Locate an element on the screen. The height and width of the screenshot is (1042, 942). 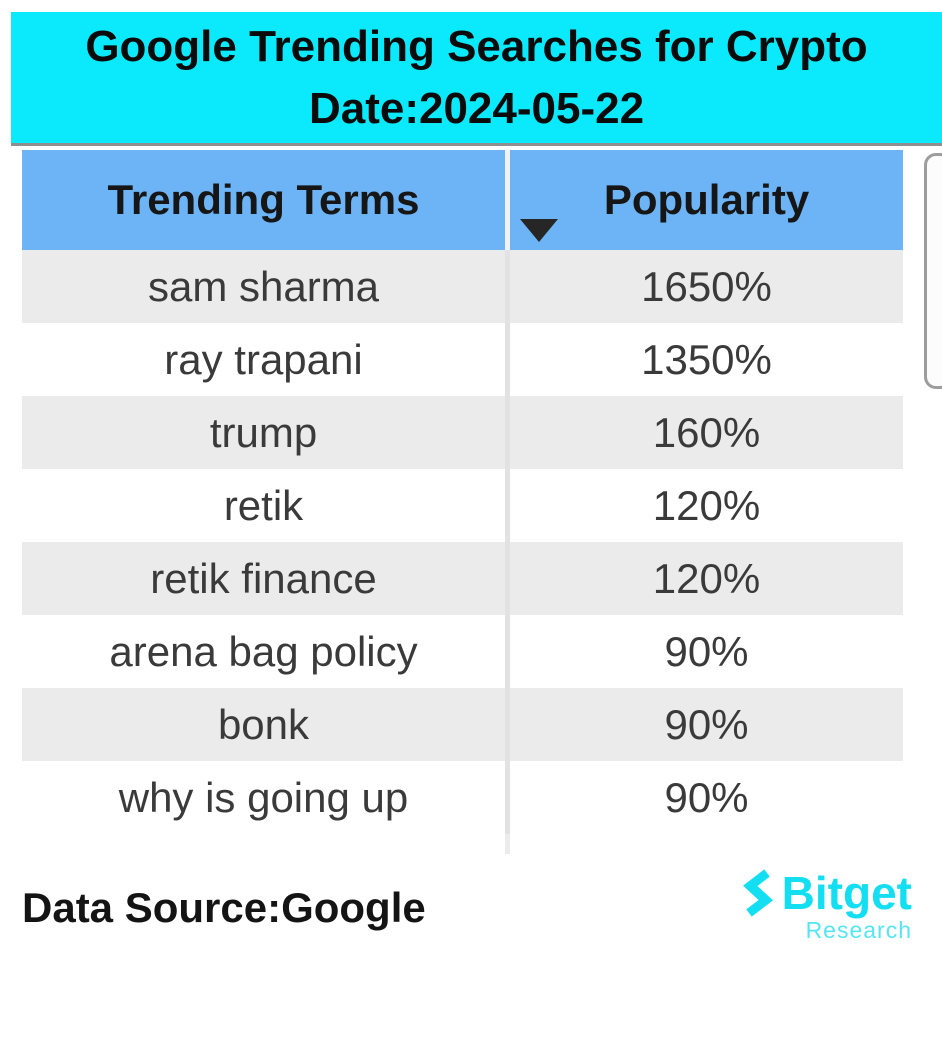
brand-sub-text: Research is located at coordinates (858, 930).